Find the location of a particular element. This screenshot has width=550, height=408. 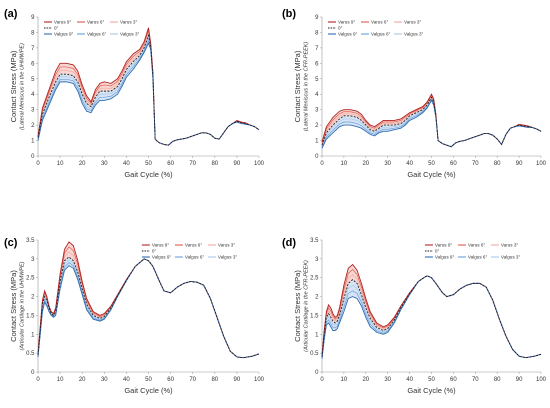

y-axis-sublabel: (Articular Cartilage in the CFR-PEEK) is located at coordinates (307, 306).